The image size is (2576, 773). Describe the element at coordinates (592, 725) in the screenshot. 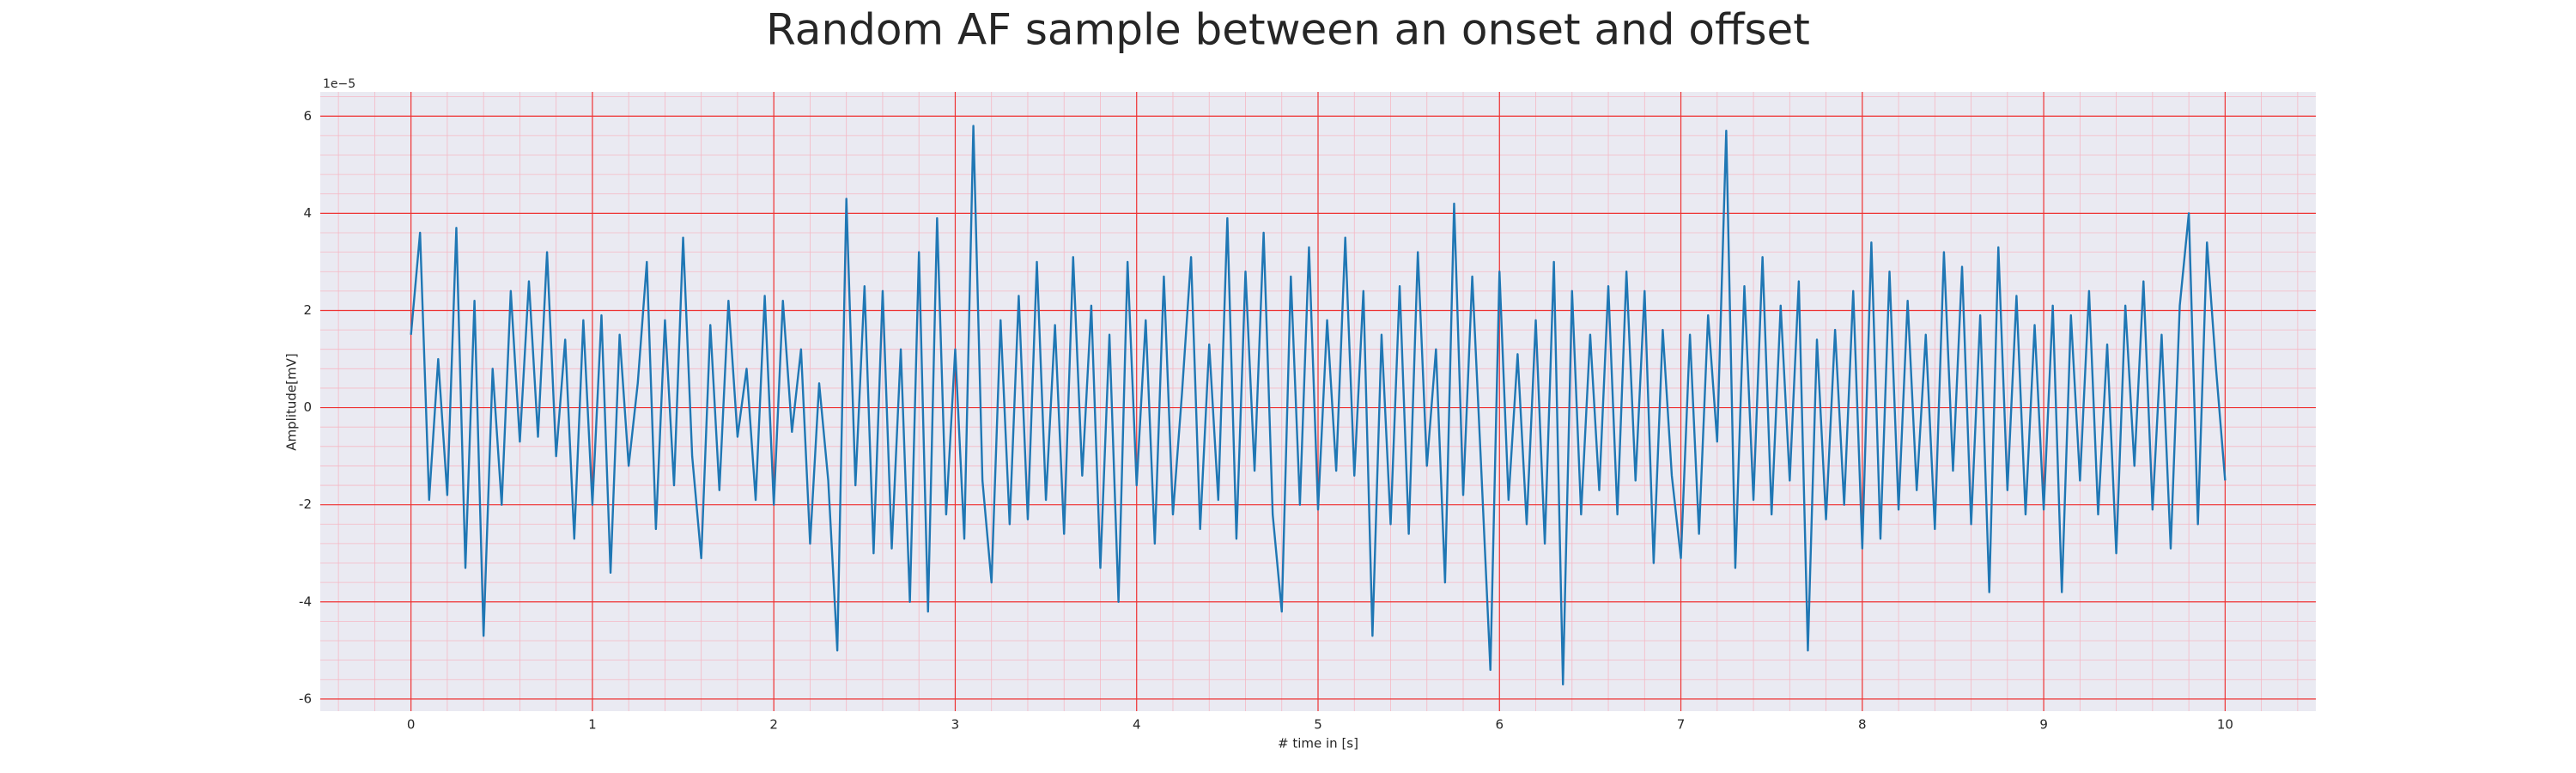

I see `x-tick-label: 1` at that location.